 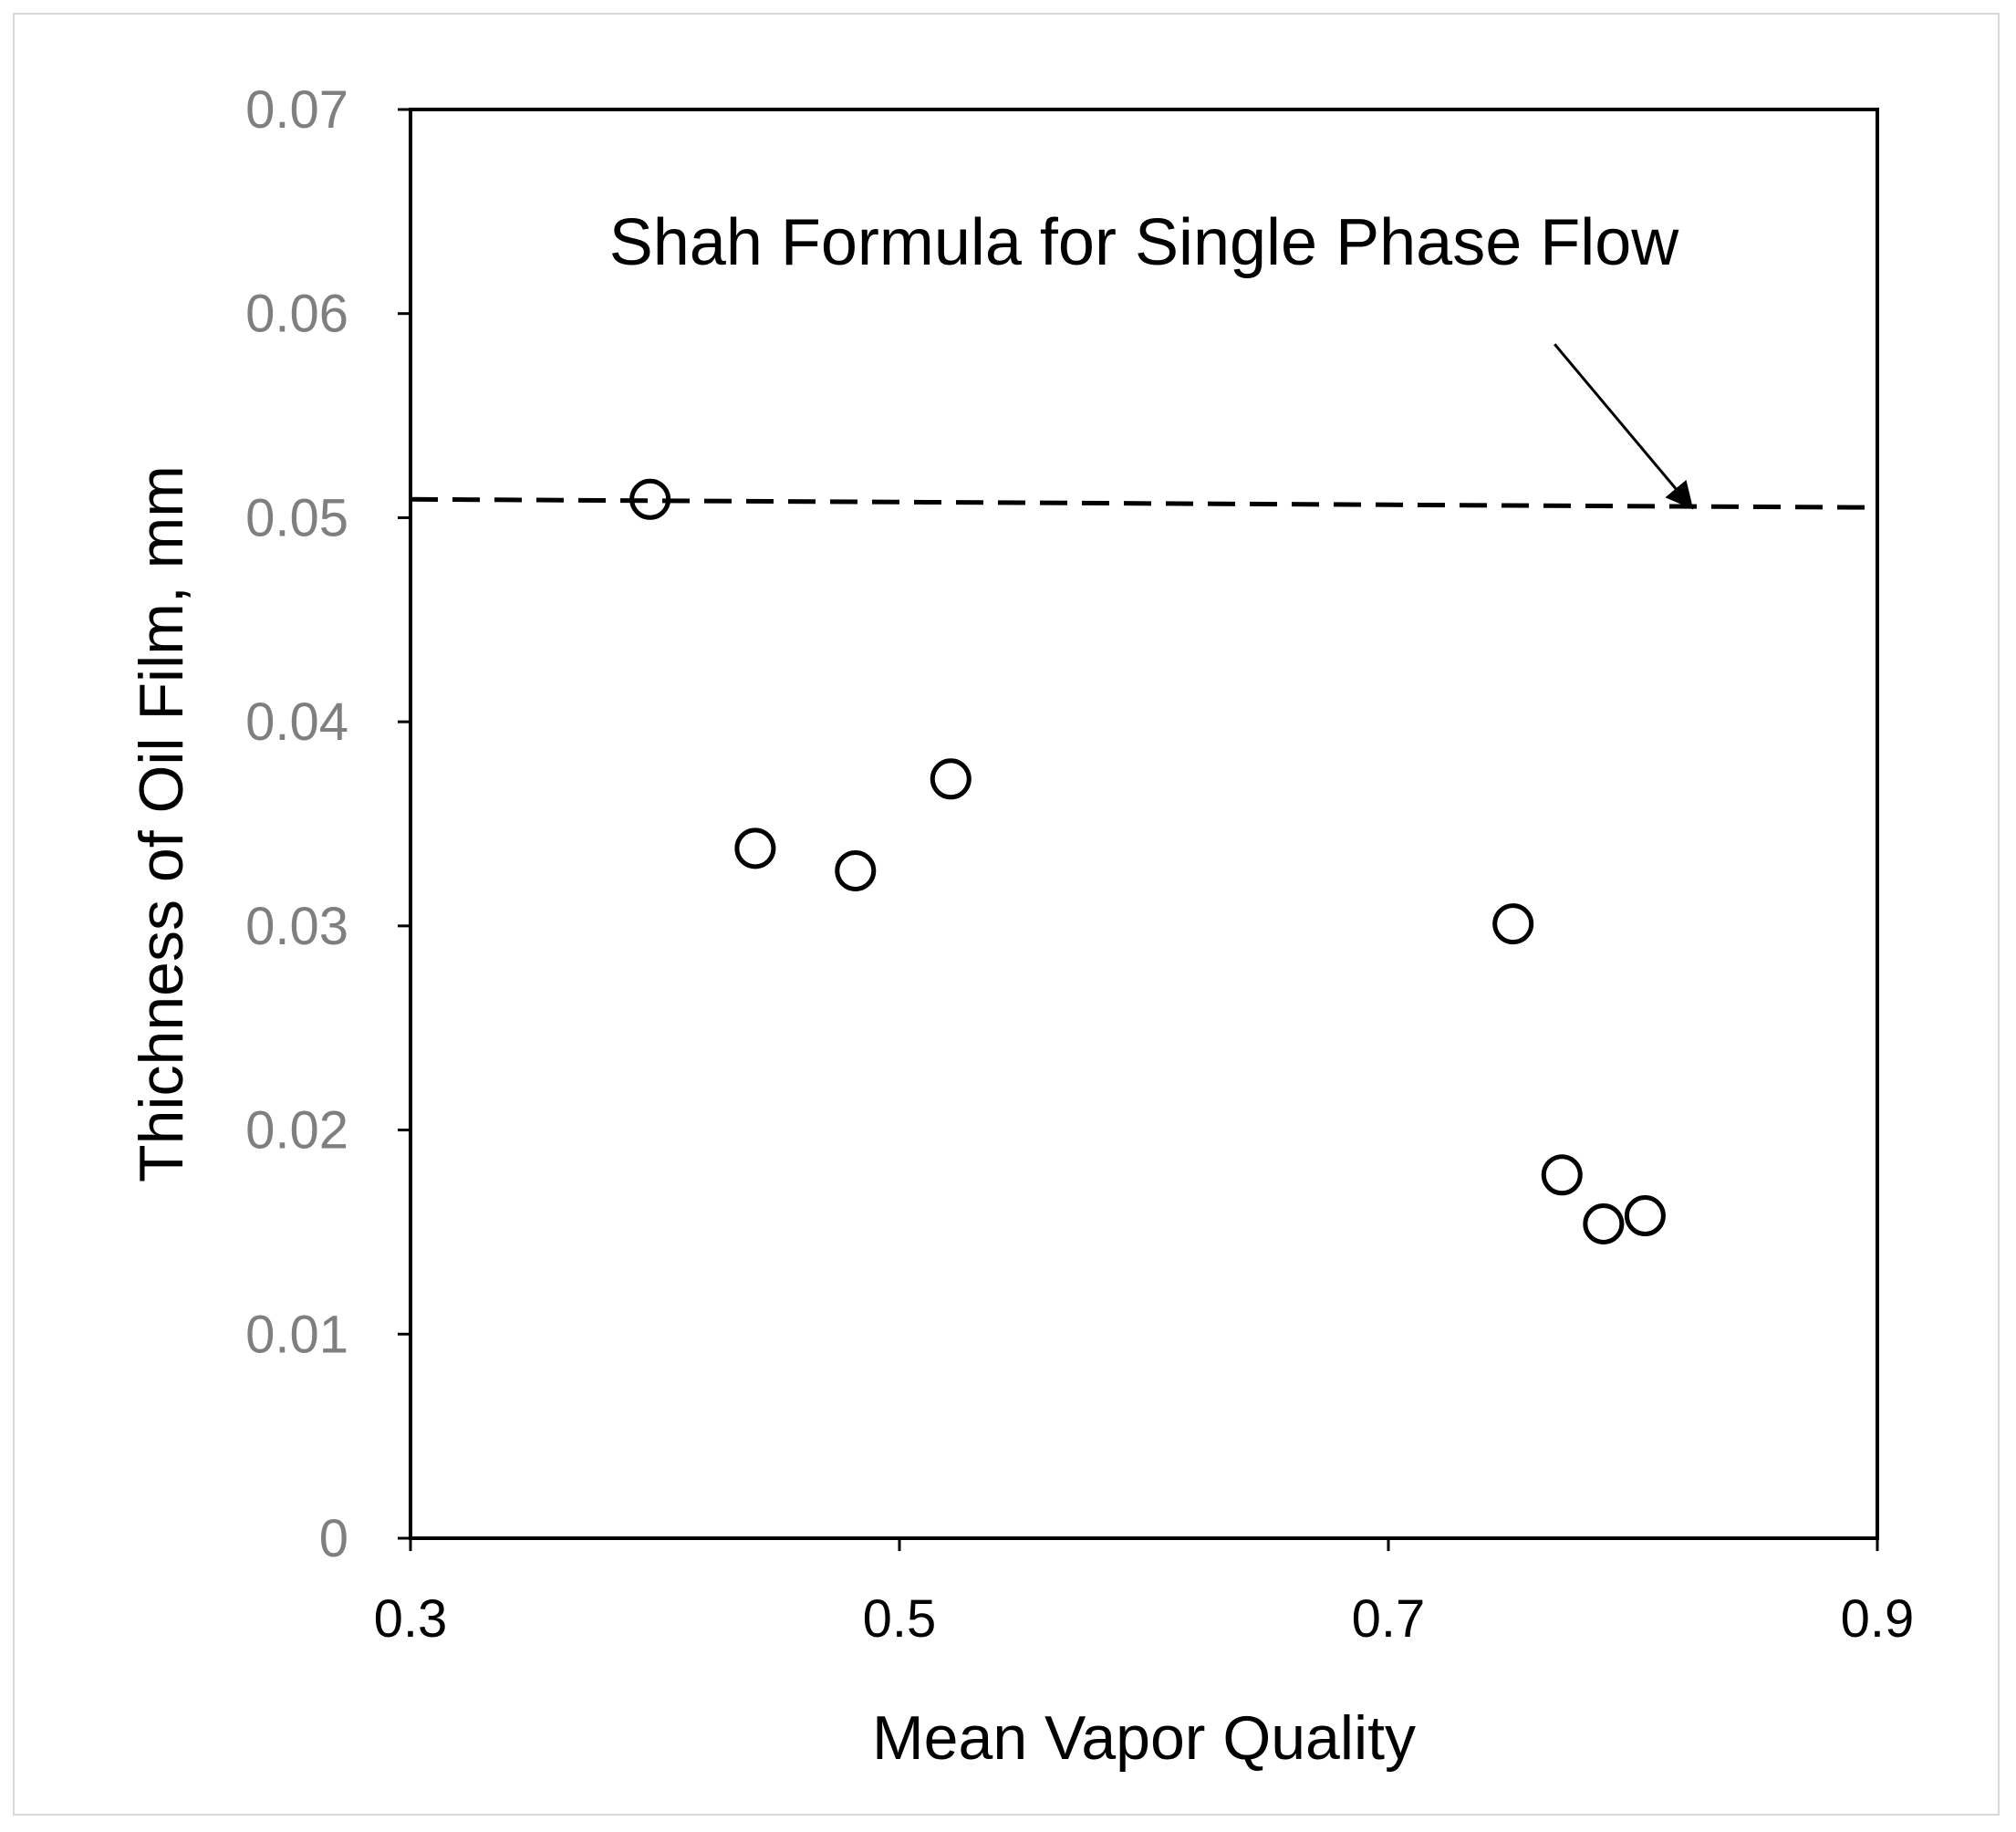 I want to click on x-tick-label: 0.9, so click(x=1878, y=1619).